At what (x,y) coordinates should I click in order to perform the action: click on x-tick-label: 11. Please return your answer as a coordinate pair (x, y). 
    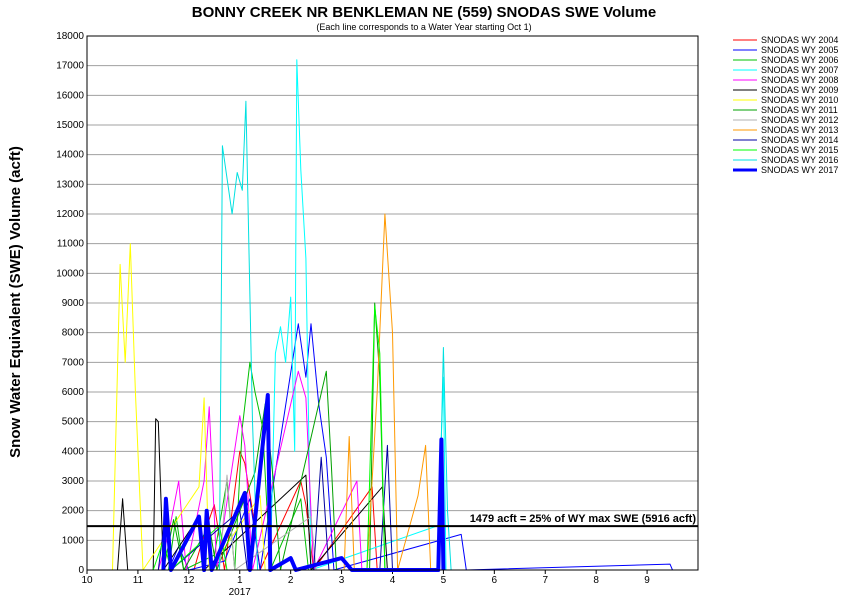
    Looking at the image, I should click on (138, 580).